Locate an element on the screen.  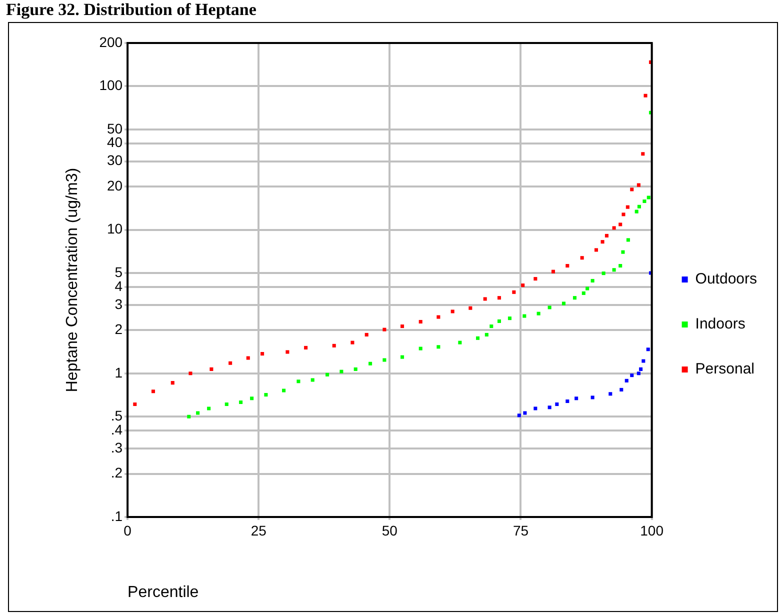
y-tick-label: 50 is located at coordinates (114, 128).